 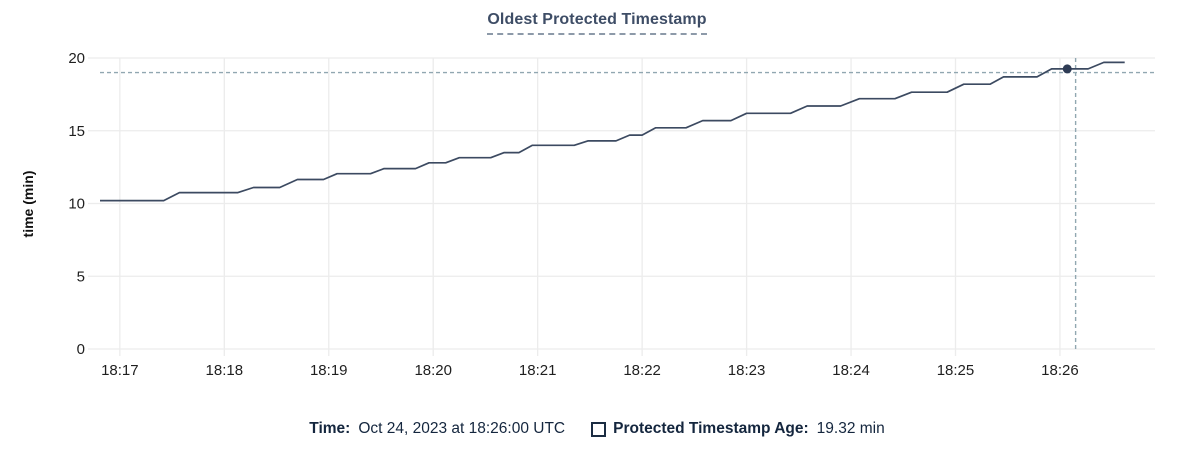 I want to click on y-tick-label: 10, so click(x=76, y=204).